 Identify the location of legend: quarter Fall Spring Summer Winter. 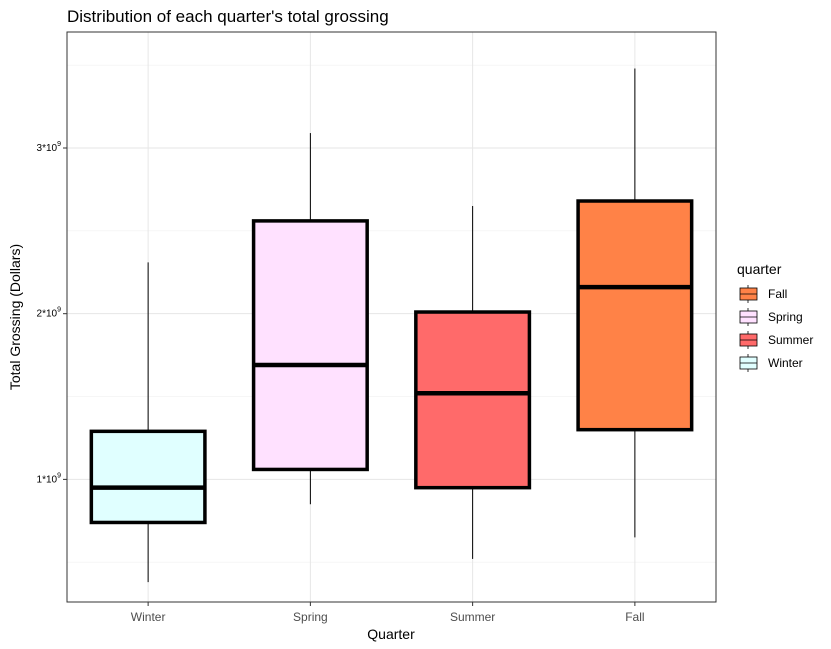
(775, 316).